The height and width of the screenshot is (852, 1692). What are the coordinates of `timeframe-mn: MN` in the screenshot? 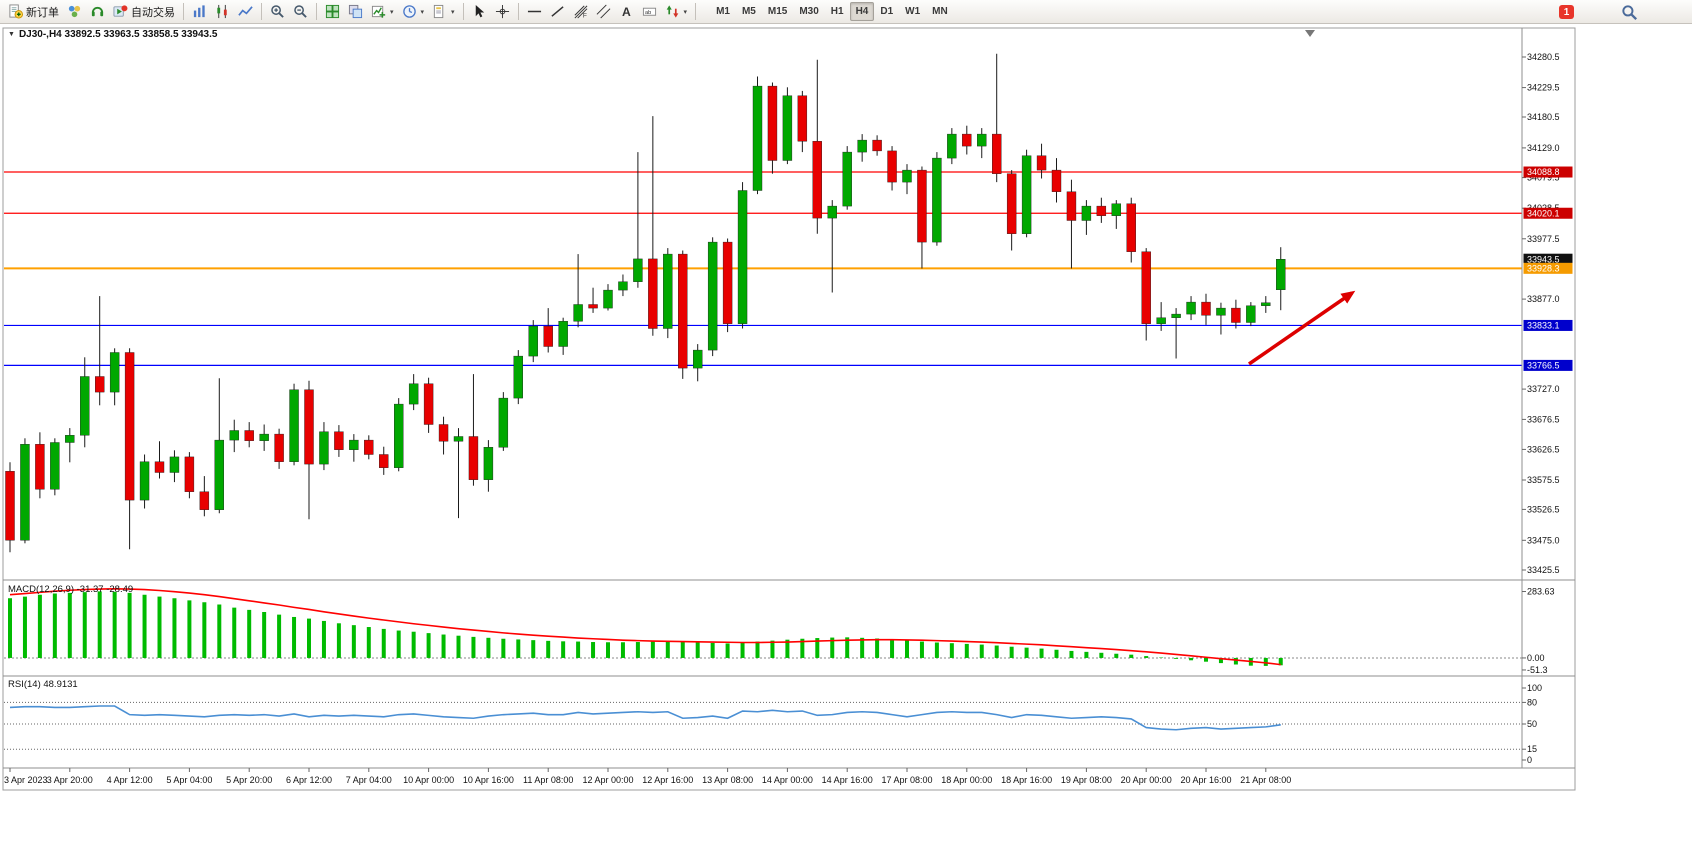 It's located at (940, 11).